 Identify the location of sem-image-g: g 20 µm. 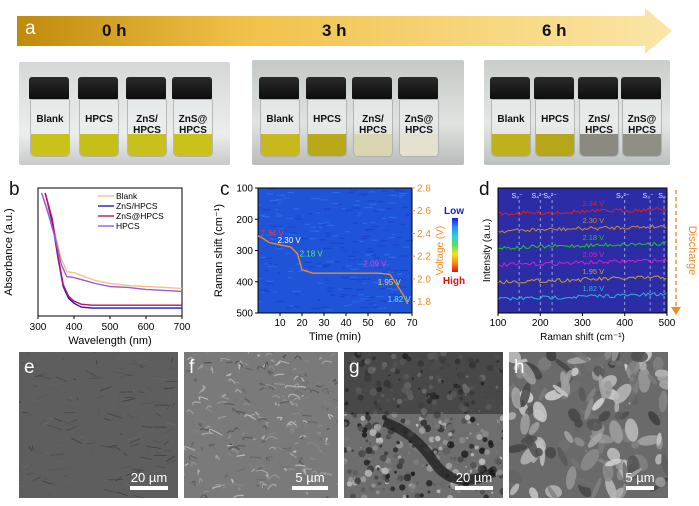
(423, 425).